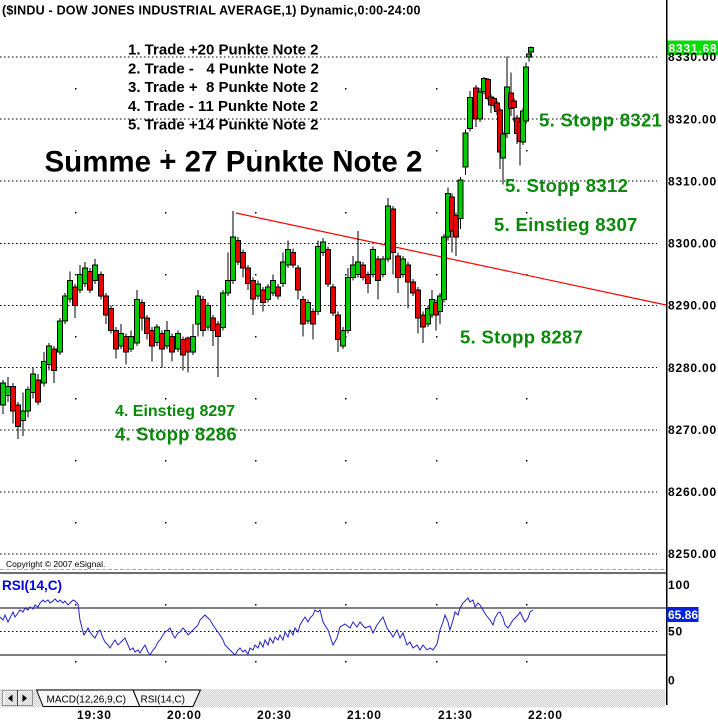 The image size is (718, 723). Describe the element at coordinates (223, 125) in the screenshot. I see `svg-text: 5. Trade +14 Punkte Note 2` at that location.